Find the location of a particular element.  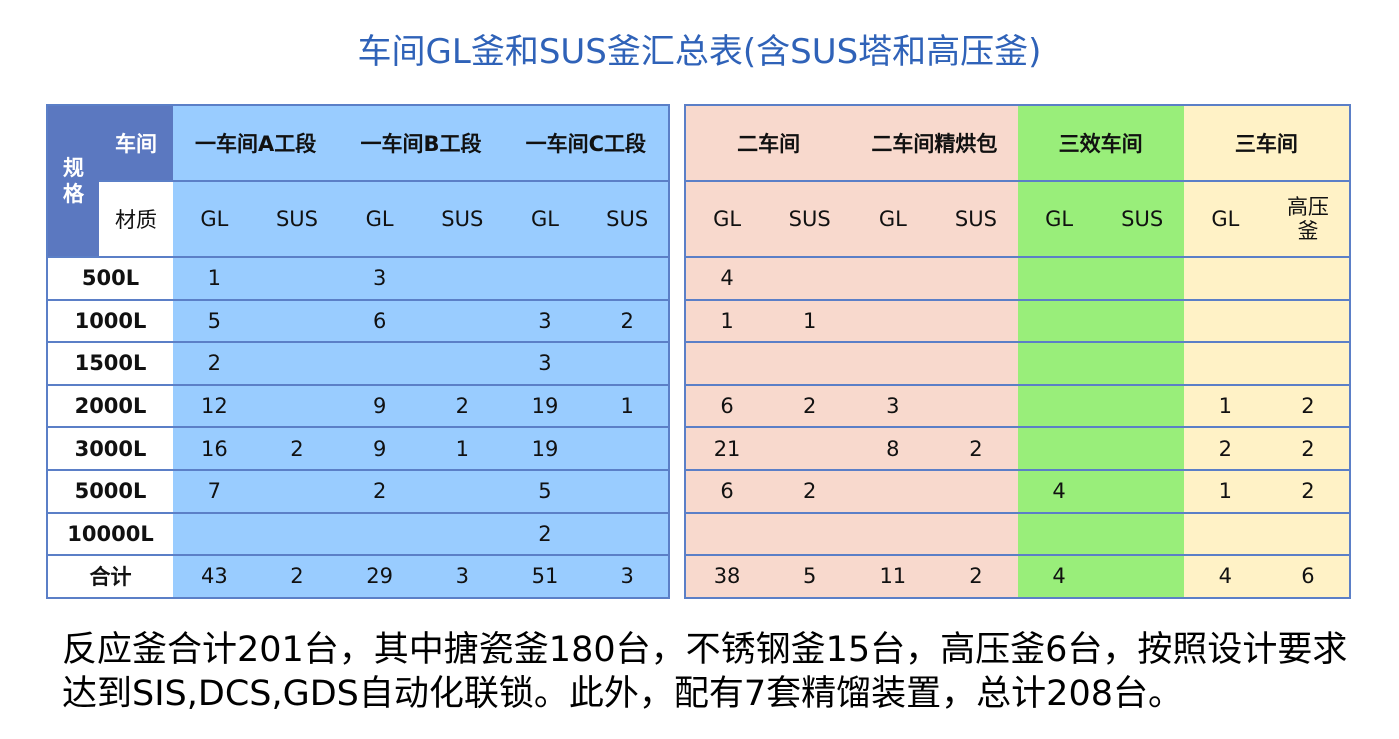

group-header: 一车间B工段 is located at coordinates (421, 143).